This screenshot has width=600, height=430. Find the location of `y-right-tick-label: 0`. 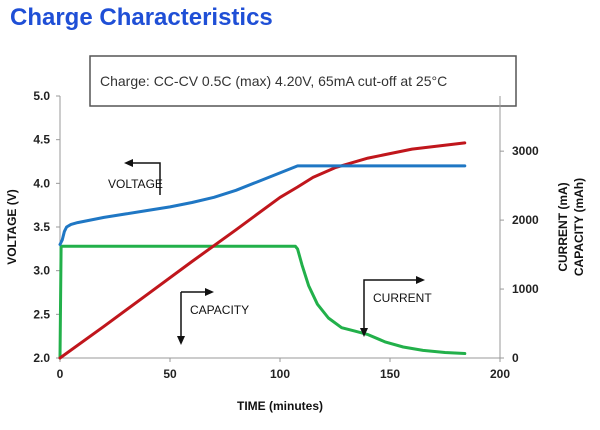

y-right-tick-label: 0 is located at coordinates (515, 358).